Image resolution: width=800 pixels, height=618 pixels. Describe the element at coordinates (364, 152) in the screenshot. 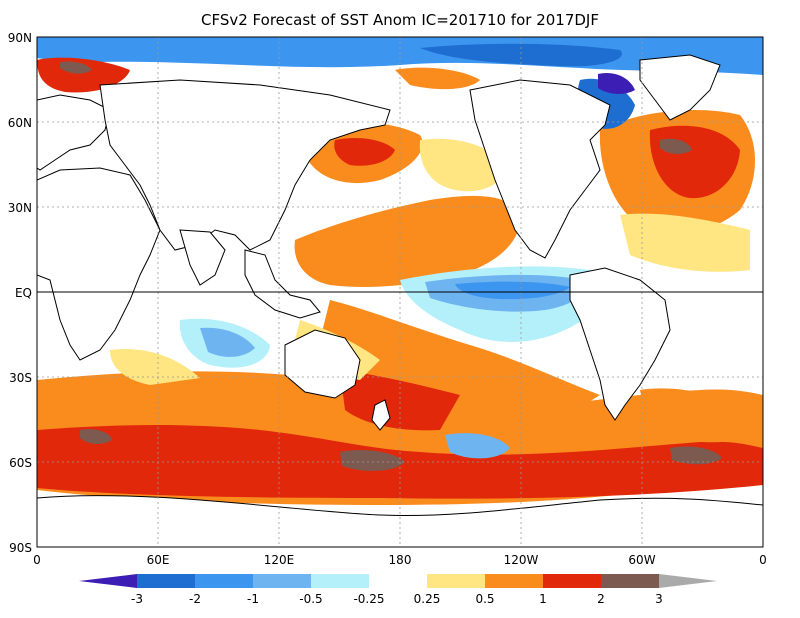

I see `anomaly-kuroshio-strong` at that location.